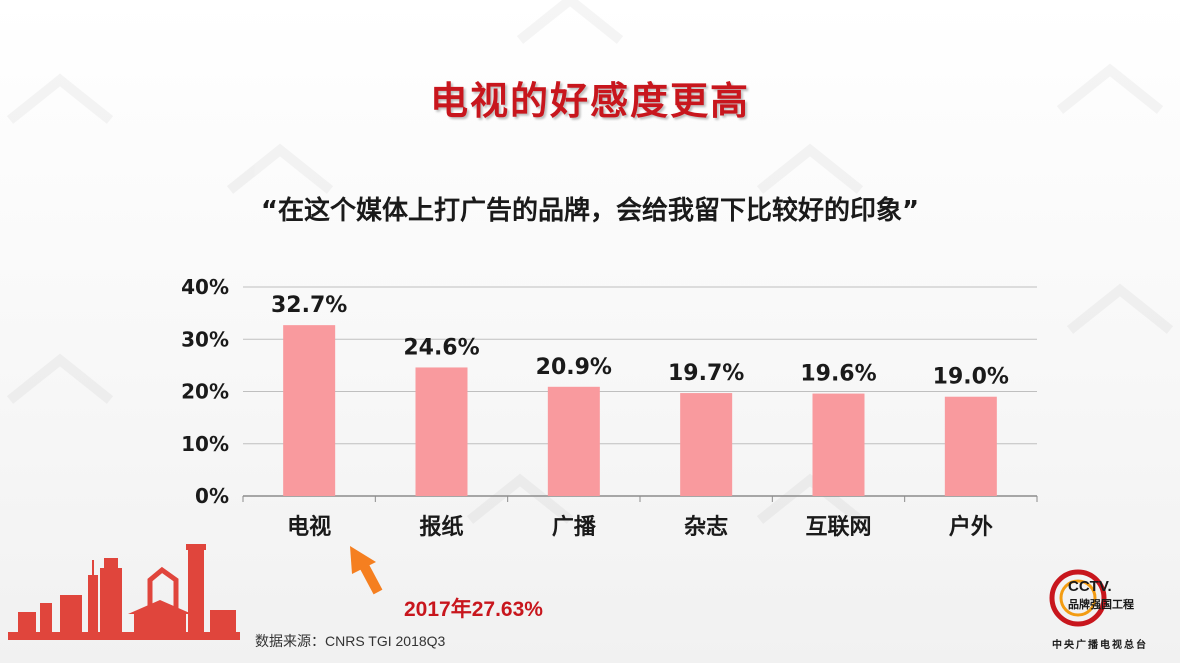 The height and width of the screenshot is (663, 1180). I want to click on bar-value-label: 19.6%, so click(838, 374).